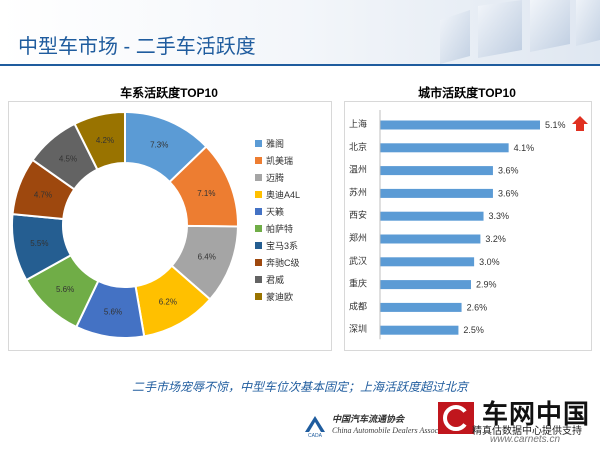 This screenshot has width=600, height=449. Describe the element at coordinates (524, 148) in the screenshot. I see `bar-value-label: 4.1%` at that location.